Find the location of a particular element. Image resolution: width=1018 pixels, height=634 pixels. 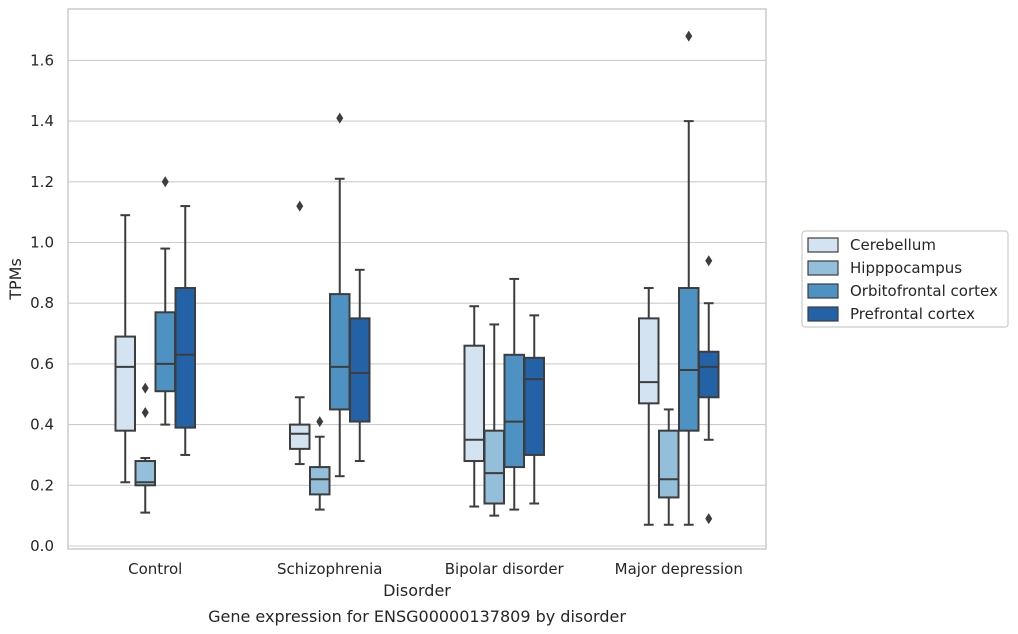

legend-label: Cerebellum is located at coordinates (893, 245).